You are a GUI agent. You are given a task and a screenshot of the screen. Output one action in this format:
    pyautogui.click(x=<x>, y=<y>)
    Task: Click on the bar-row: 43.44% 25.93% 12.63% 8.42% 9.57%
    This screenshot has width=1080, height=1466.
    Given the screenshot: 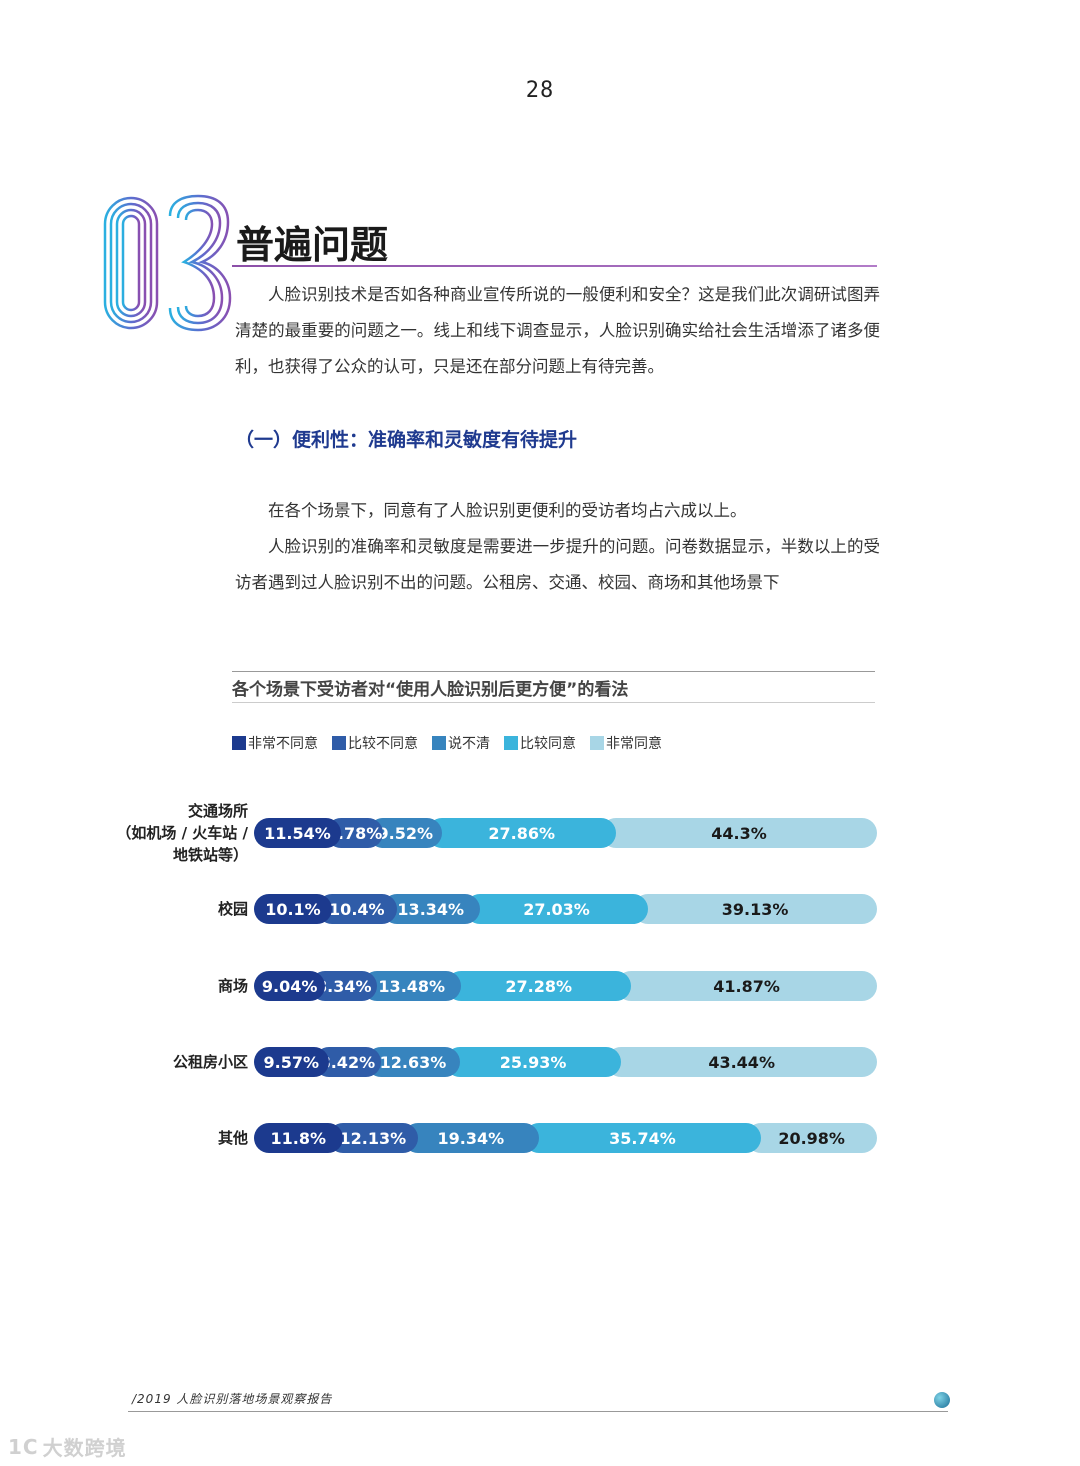 What is the action you would take?
    pyautogui.click(x=565, y=1062)
    